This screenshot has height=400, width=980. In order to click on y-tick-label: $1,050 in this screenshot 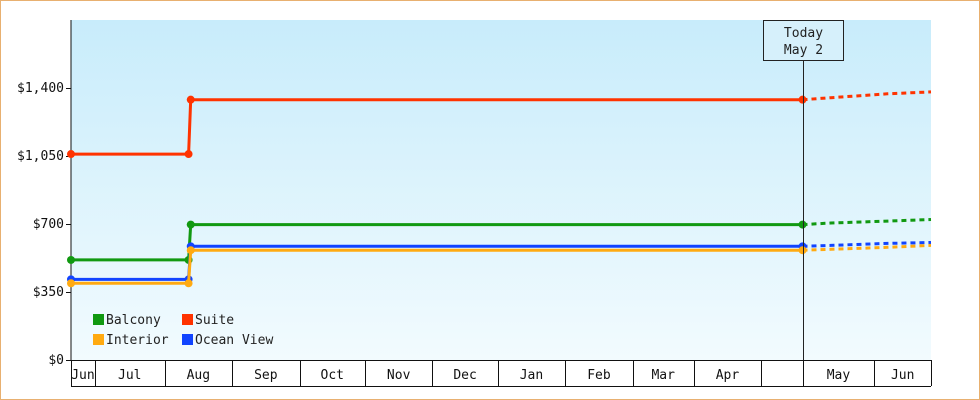, I will do `click(40, 156)`.